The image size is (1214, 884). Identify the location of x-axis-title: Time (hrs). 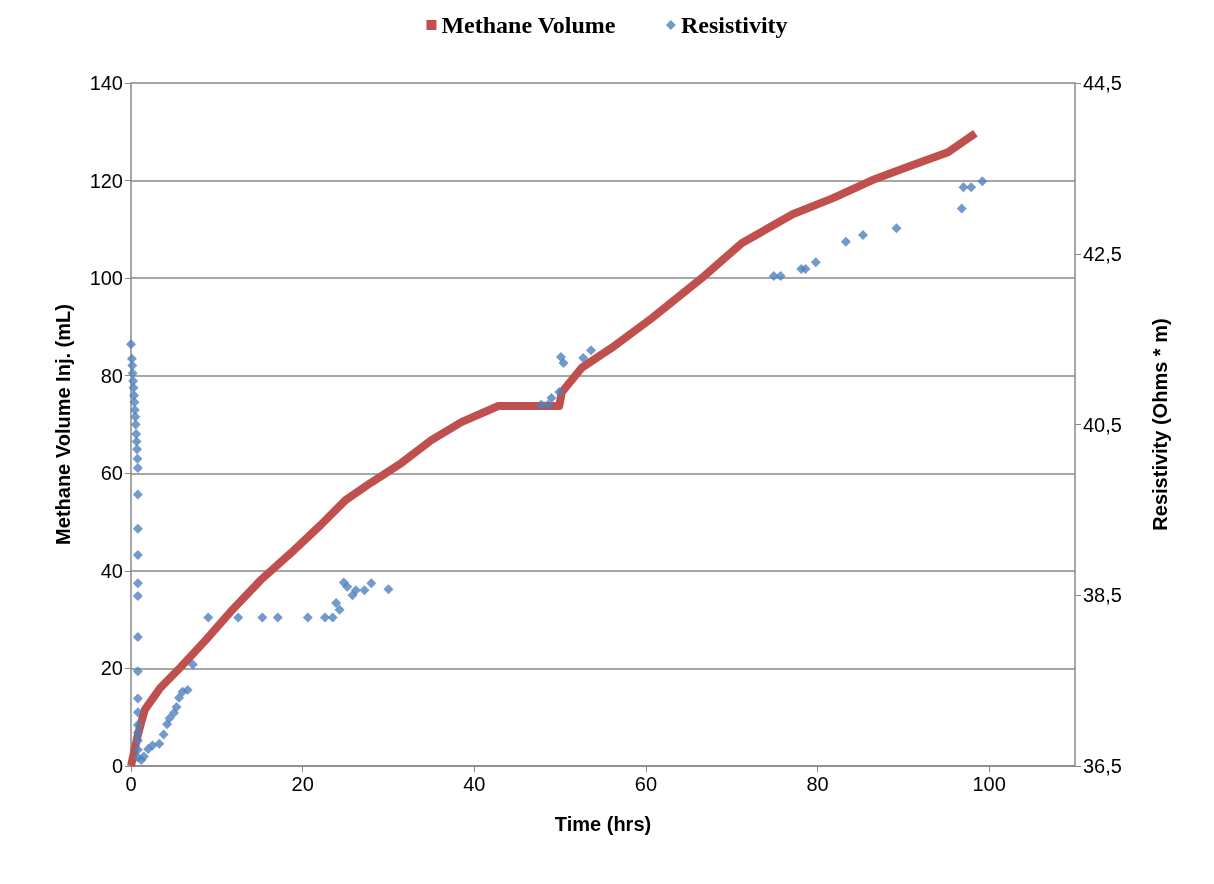
(603, 824).